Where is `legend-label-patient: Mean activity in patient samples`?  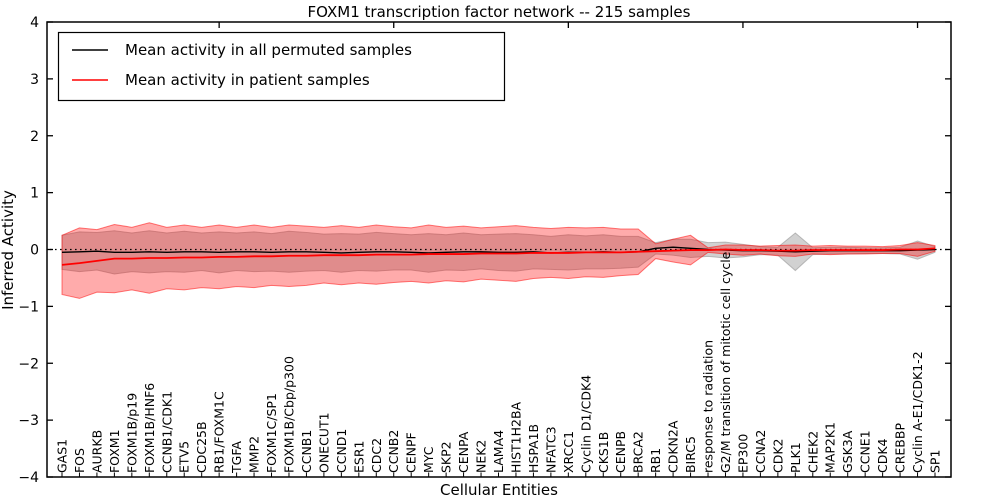
legend-label-patient: Mean activity in patient samples is located at coordinates (247, 80).